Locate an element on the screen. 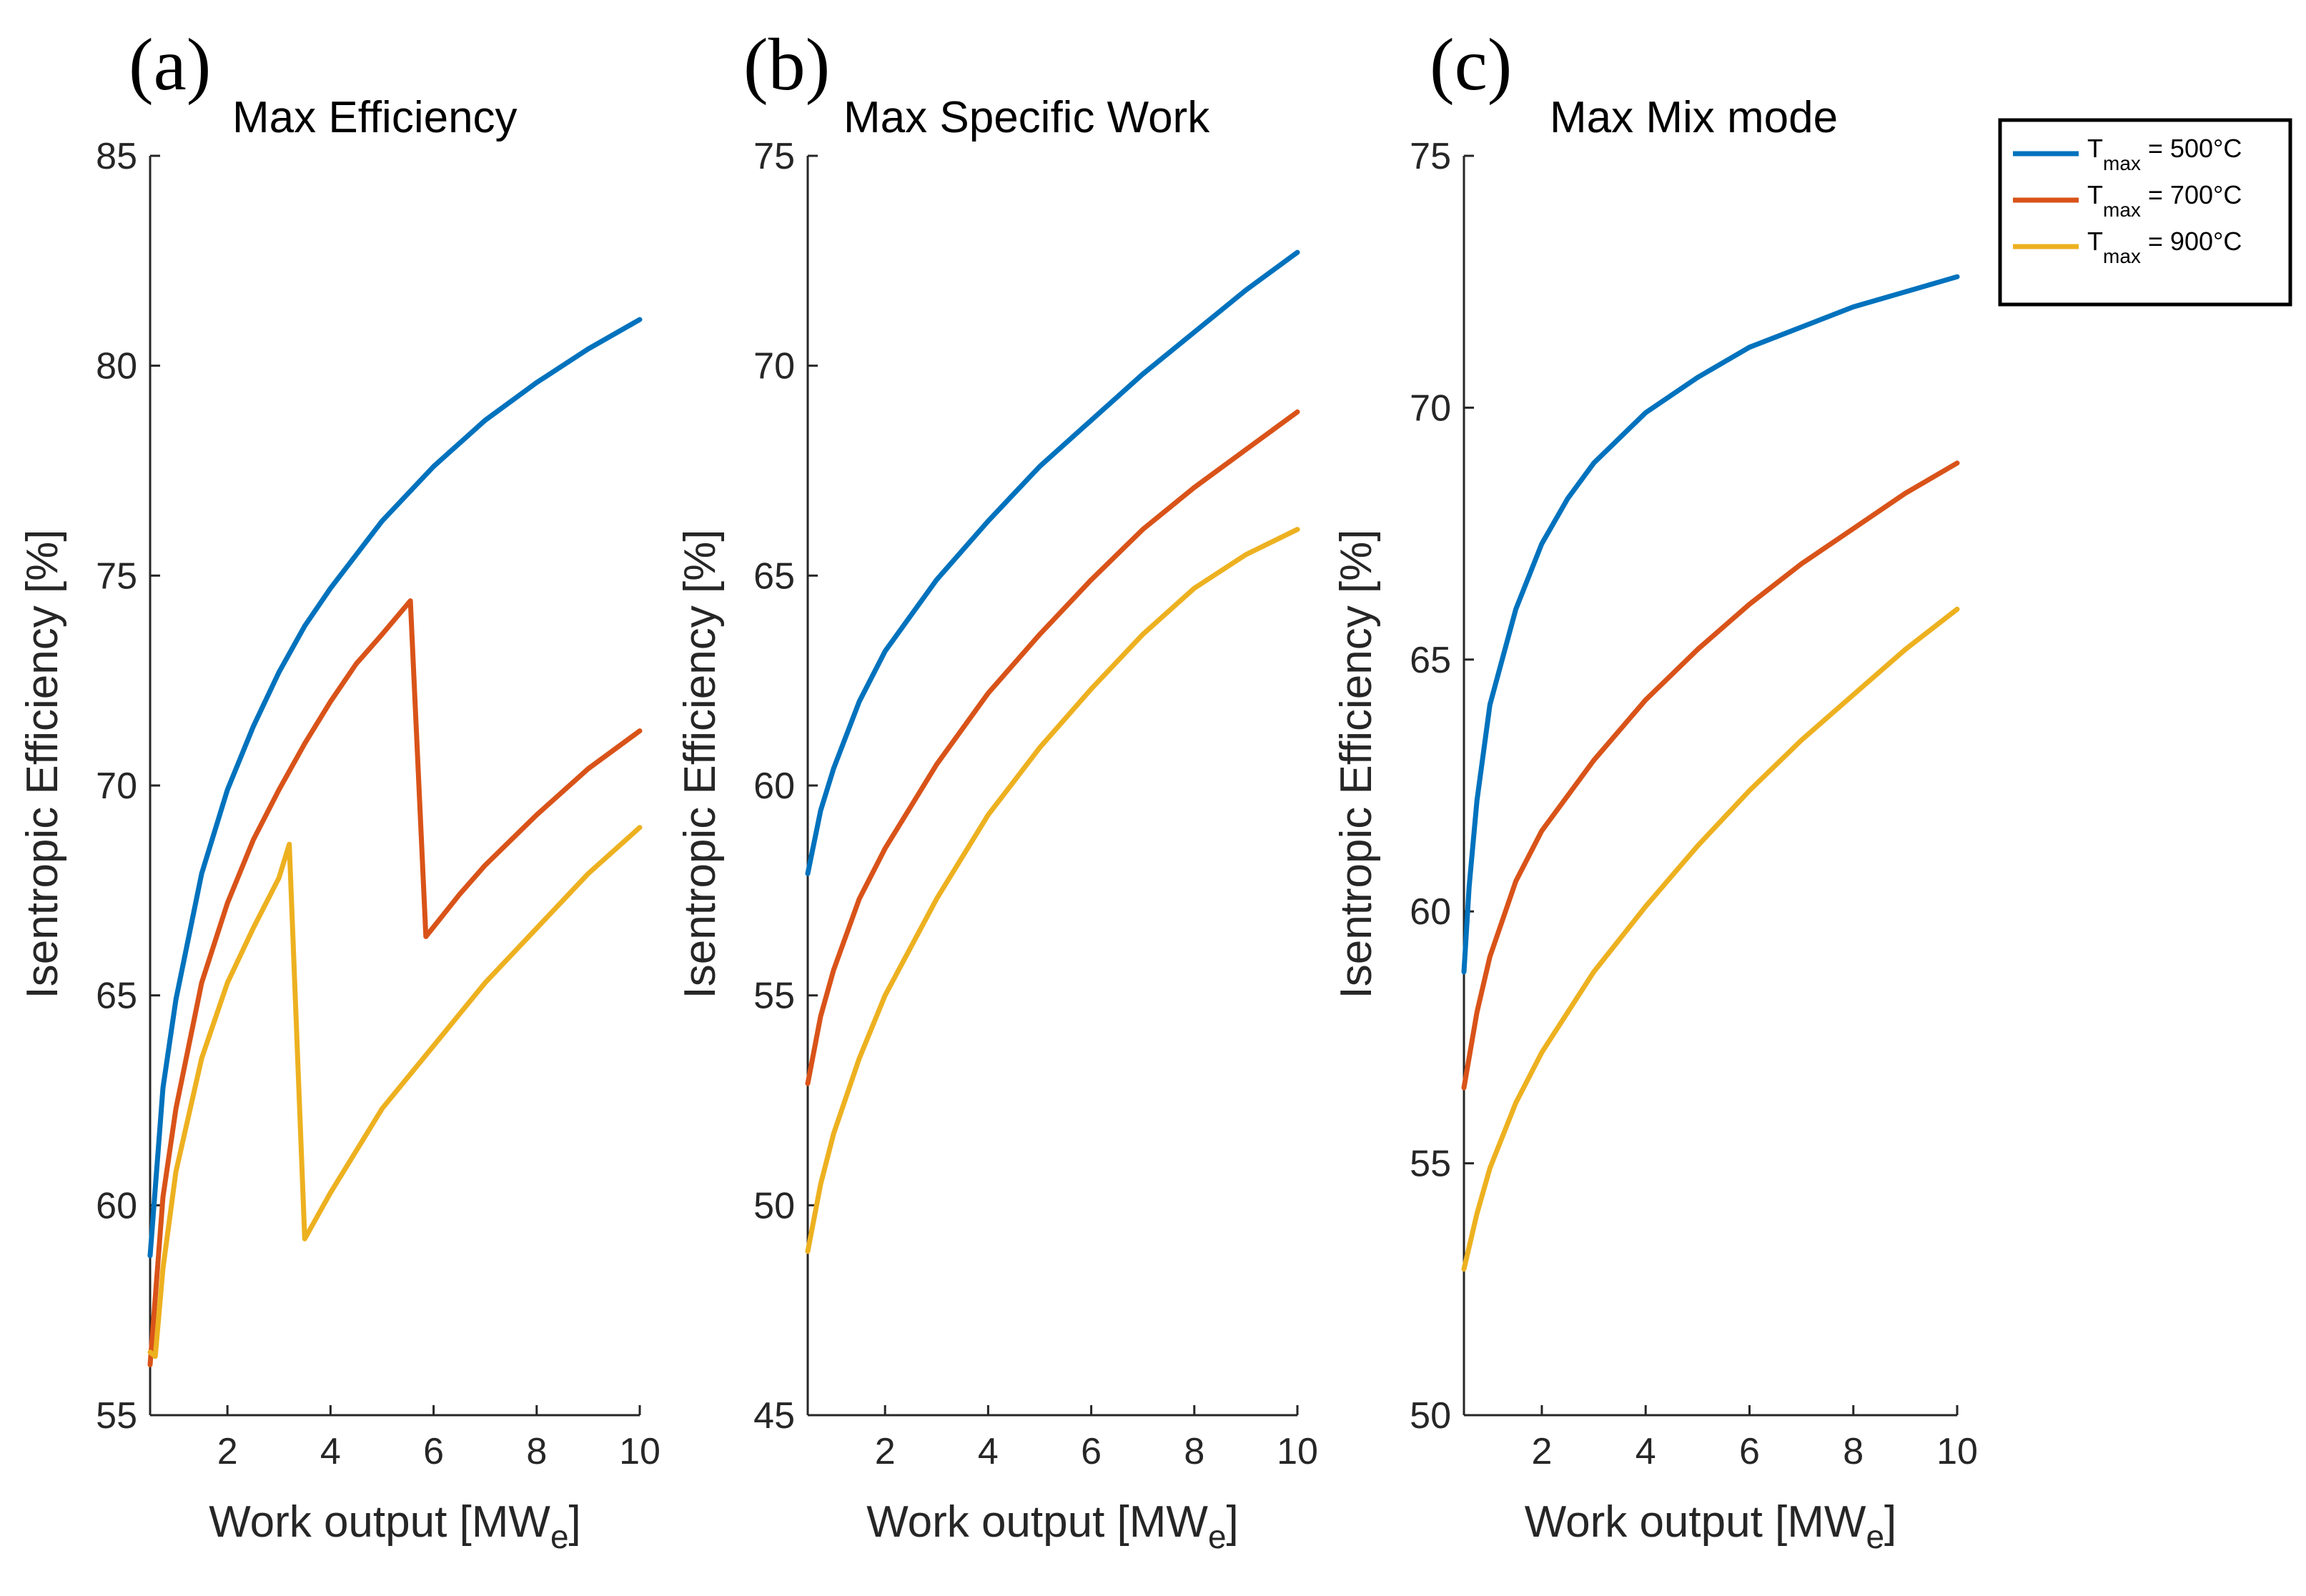 The width and height of the screenshot is (2306, 1596). y-tick-label: 80 is located at coordinates (116, 366).